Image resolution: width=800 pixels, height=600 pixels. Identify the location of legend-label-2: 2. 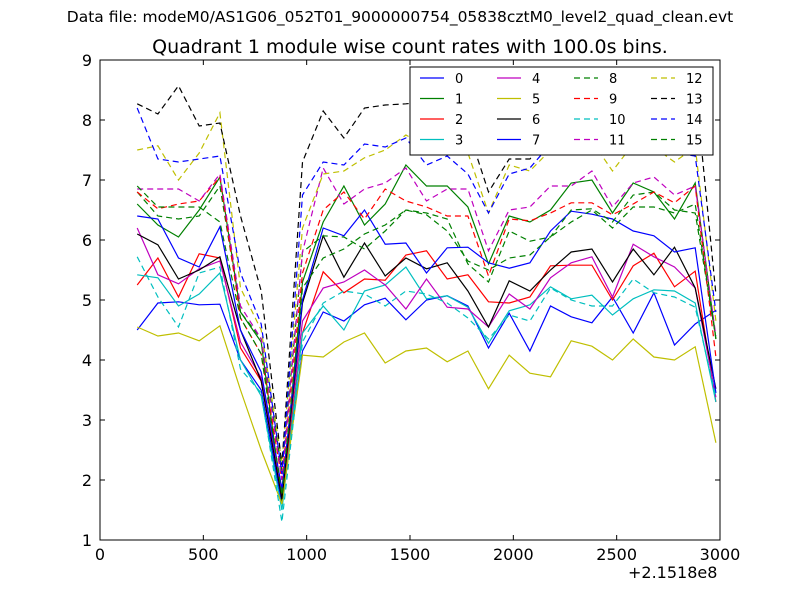
(459, 120).